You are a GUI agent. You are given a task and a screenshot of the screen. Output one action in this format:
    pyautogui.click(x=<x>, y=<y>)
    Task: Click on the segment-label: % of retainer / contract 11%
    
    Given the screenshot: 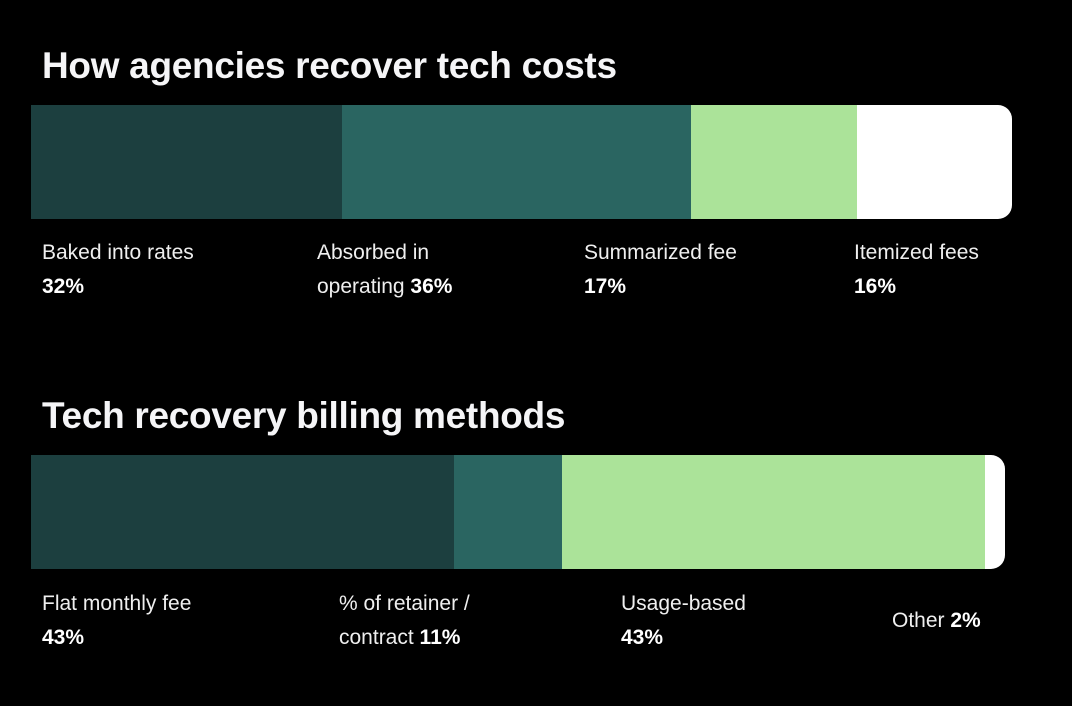 What is the action you would take?
    pyautogui.click(x=404, y=621)
    